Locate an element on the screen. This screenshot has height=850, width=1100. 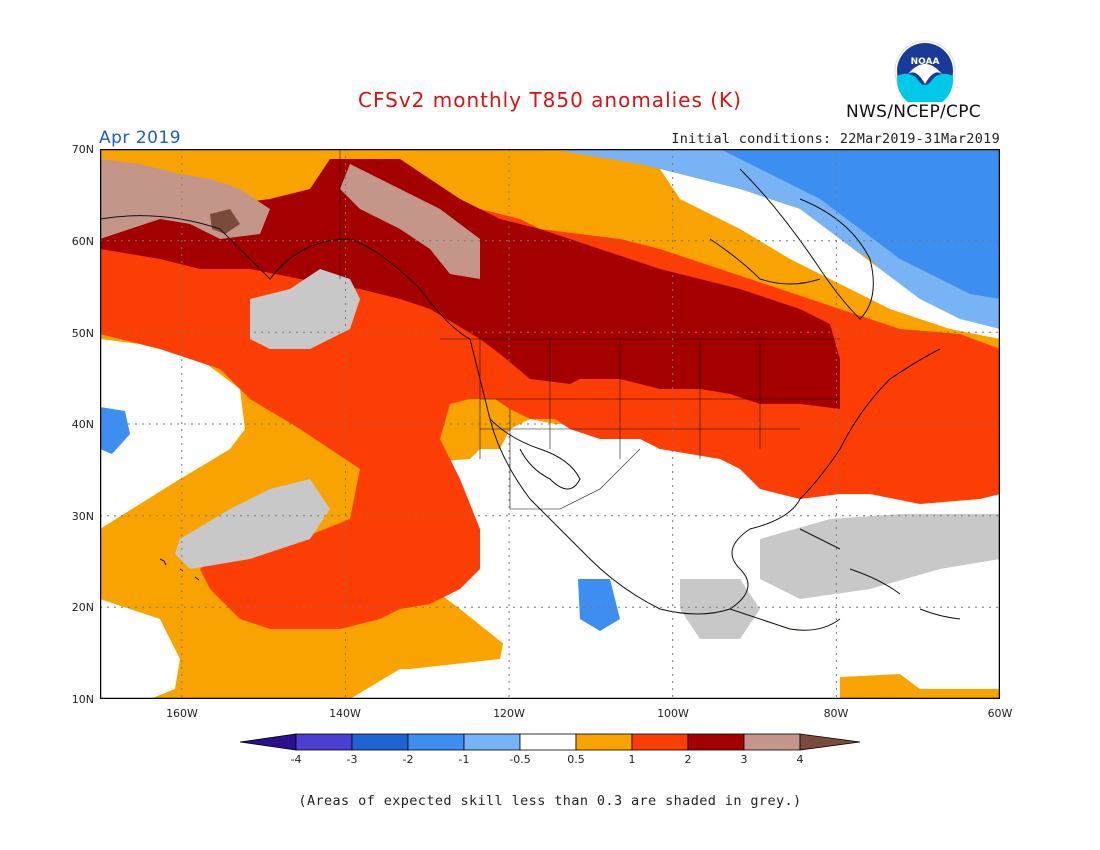
anomaly-region-blue is located at coordinates (860, 224).